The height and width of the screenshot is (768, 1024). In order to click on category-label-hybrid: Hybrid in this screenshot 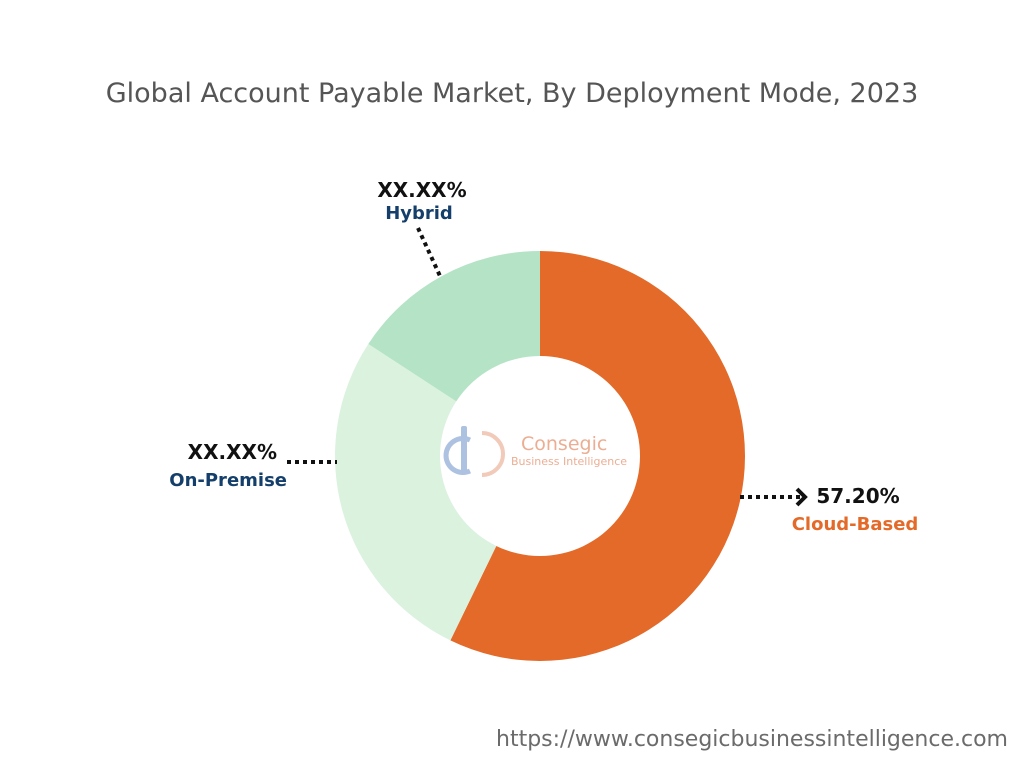, I will do `click(419, 213)`.